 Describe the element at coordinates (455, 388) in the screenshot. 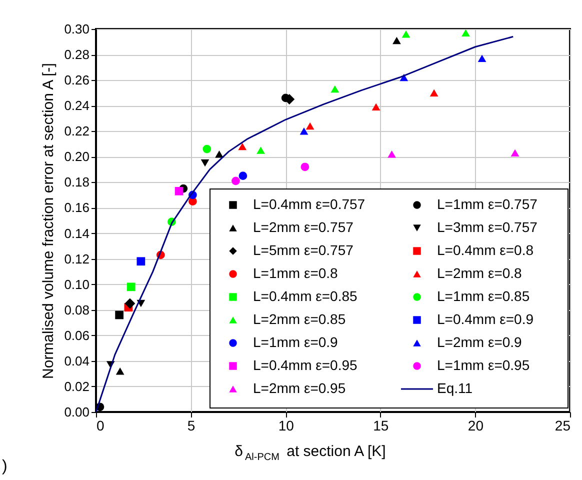

I see `legend-label: Eq.11` at that location.